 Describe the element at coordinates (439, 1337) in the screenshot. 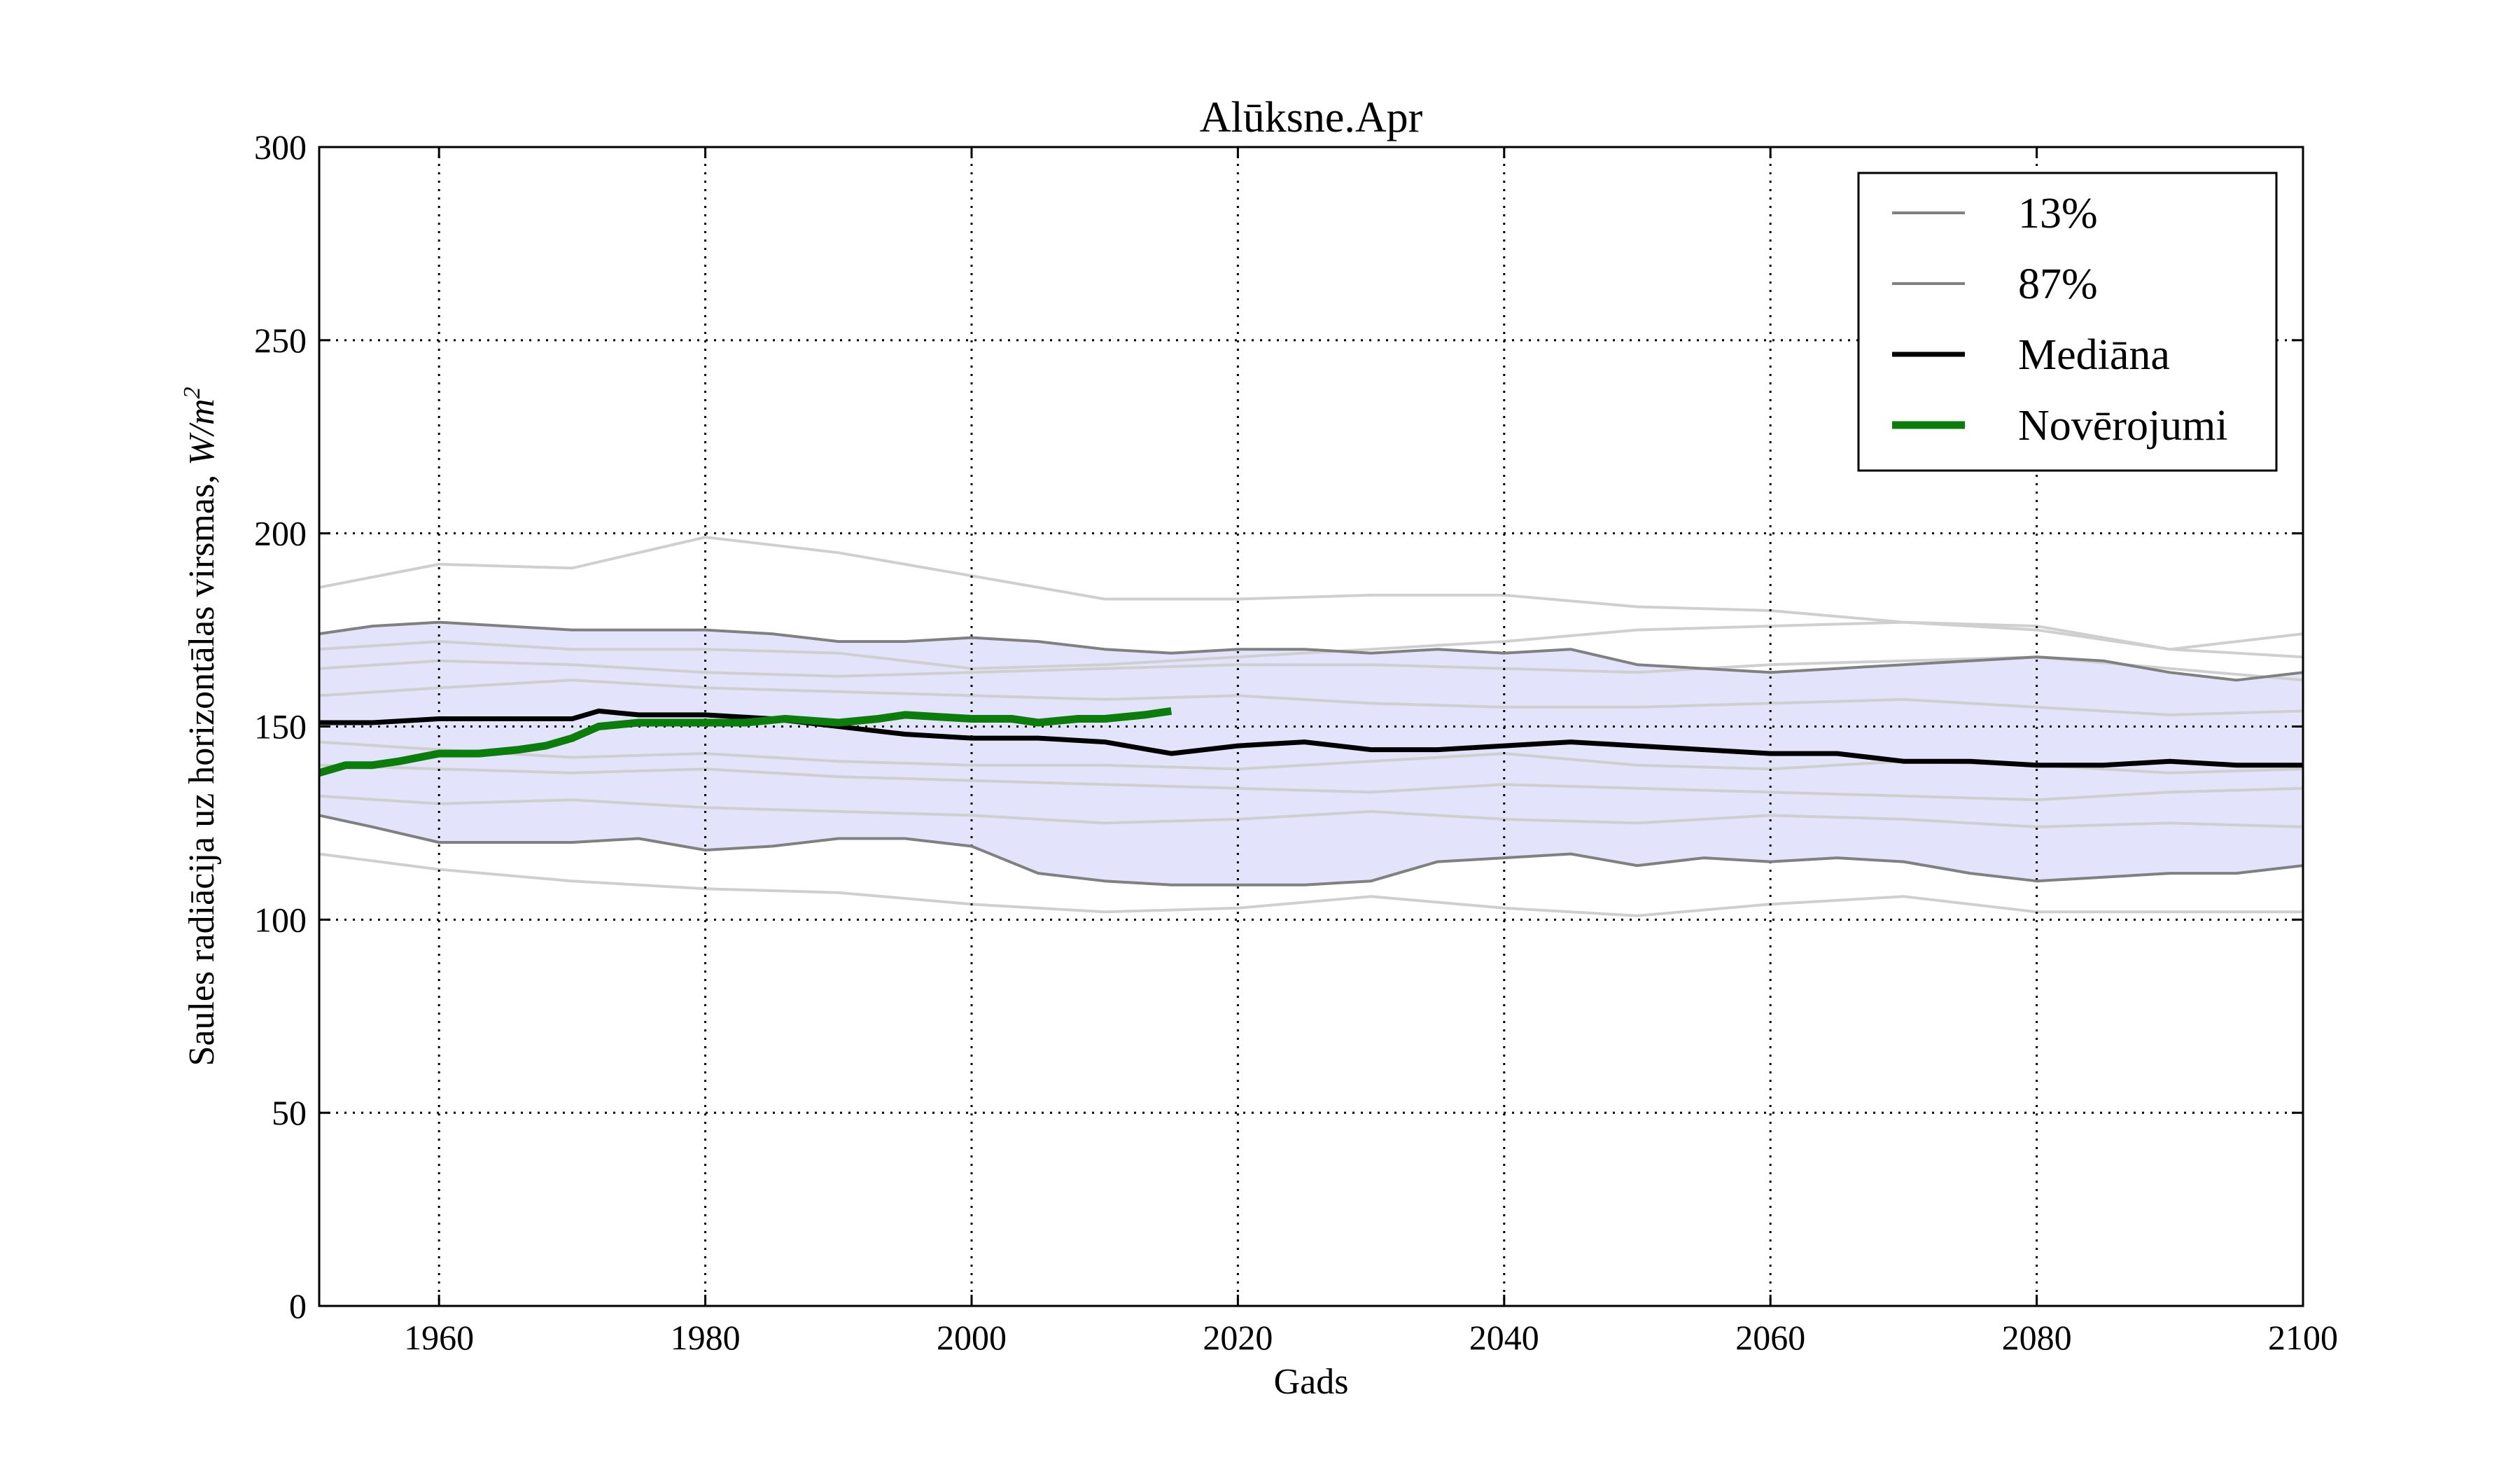

I see `x-tick-label: 1960` at that location.